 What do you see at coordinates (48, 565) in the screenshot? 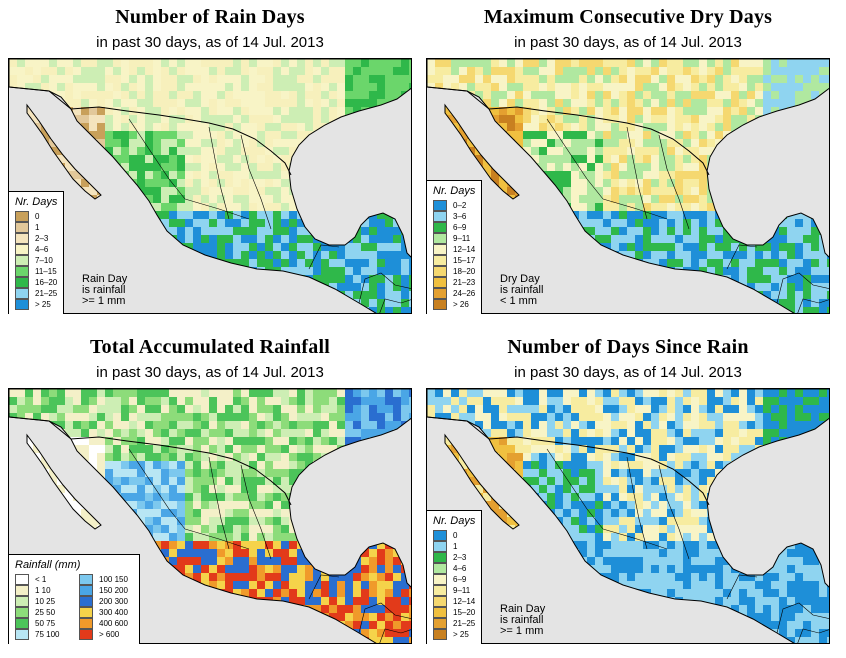
I see `legend-title: Rainfall (mm)` at bounding box center [48, 565].